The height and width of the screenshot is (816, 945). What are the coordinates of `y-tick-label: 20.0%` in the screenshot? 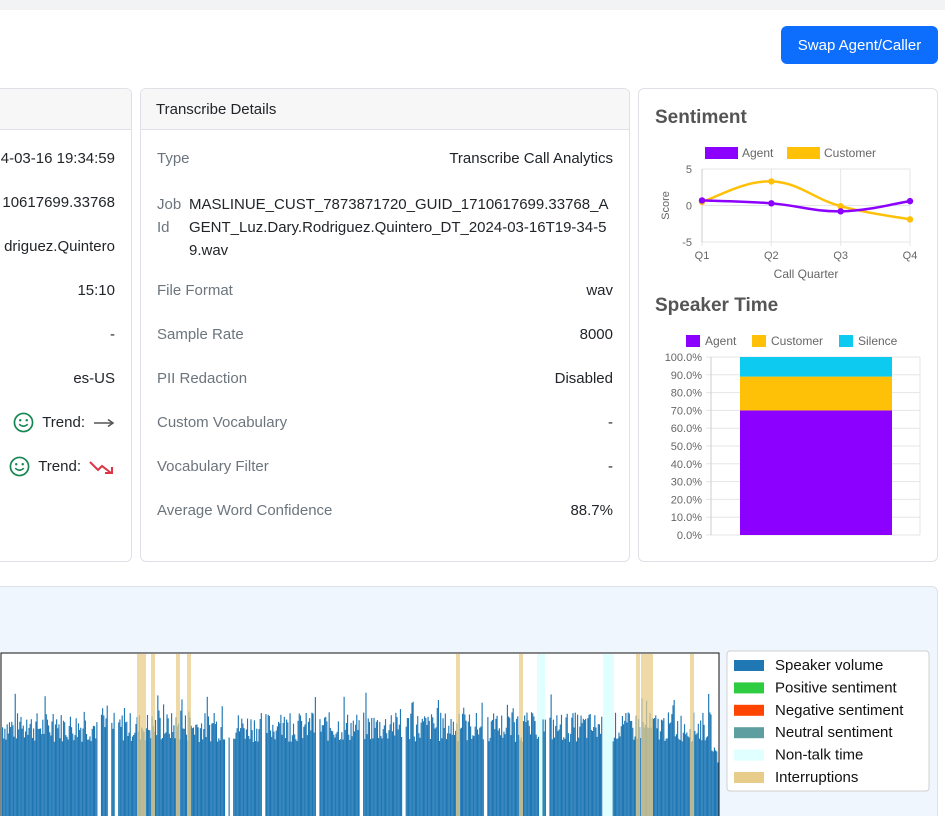 It's located at (686, 500).